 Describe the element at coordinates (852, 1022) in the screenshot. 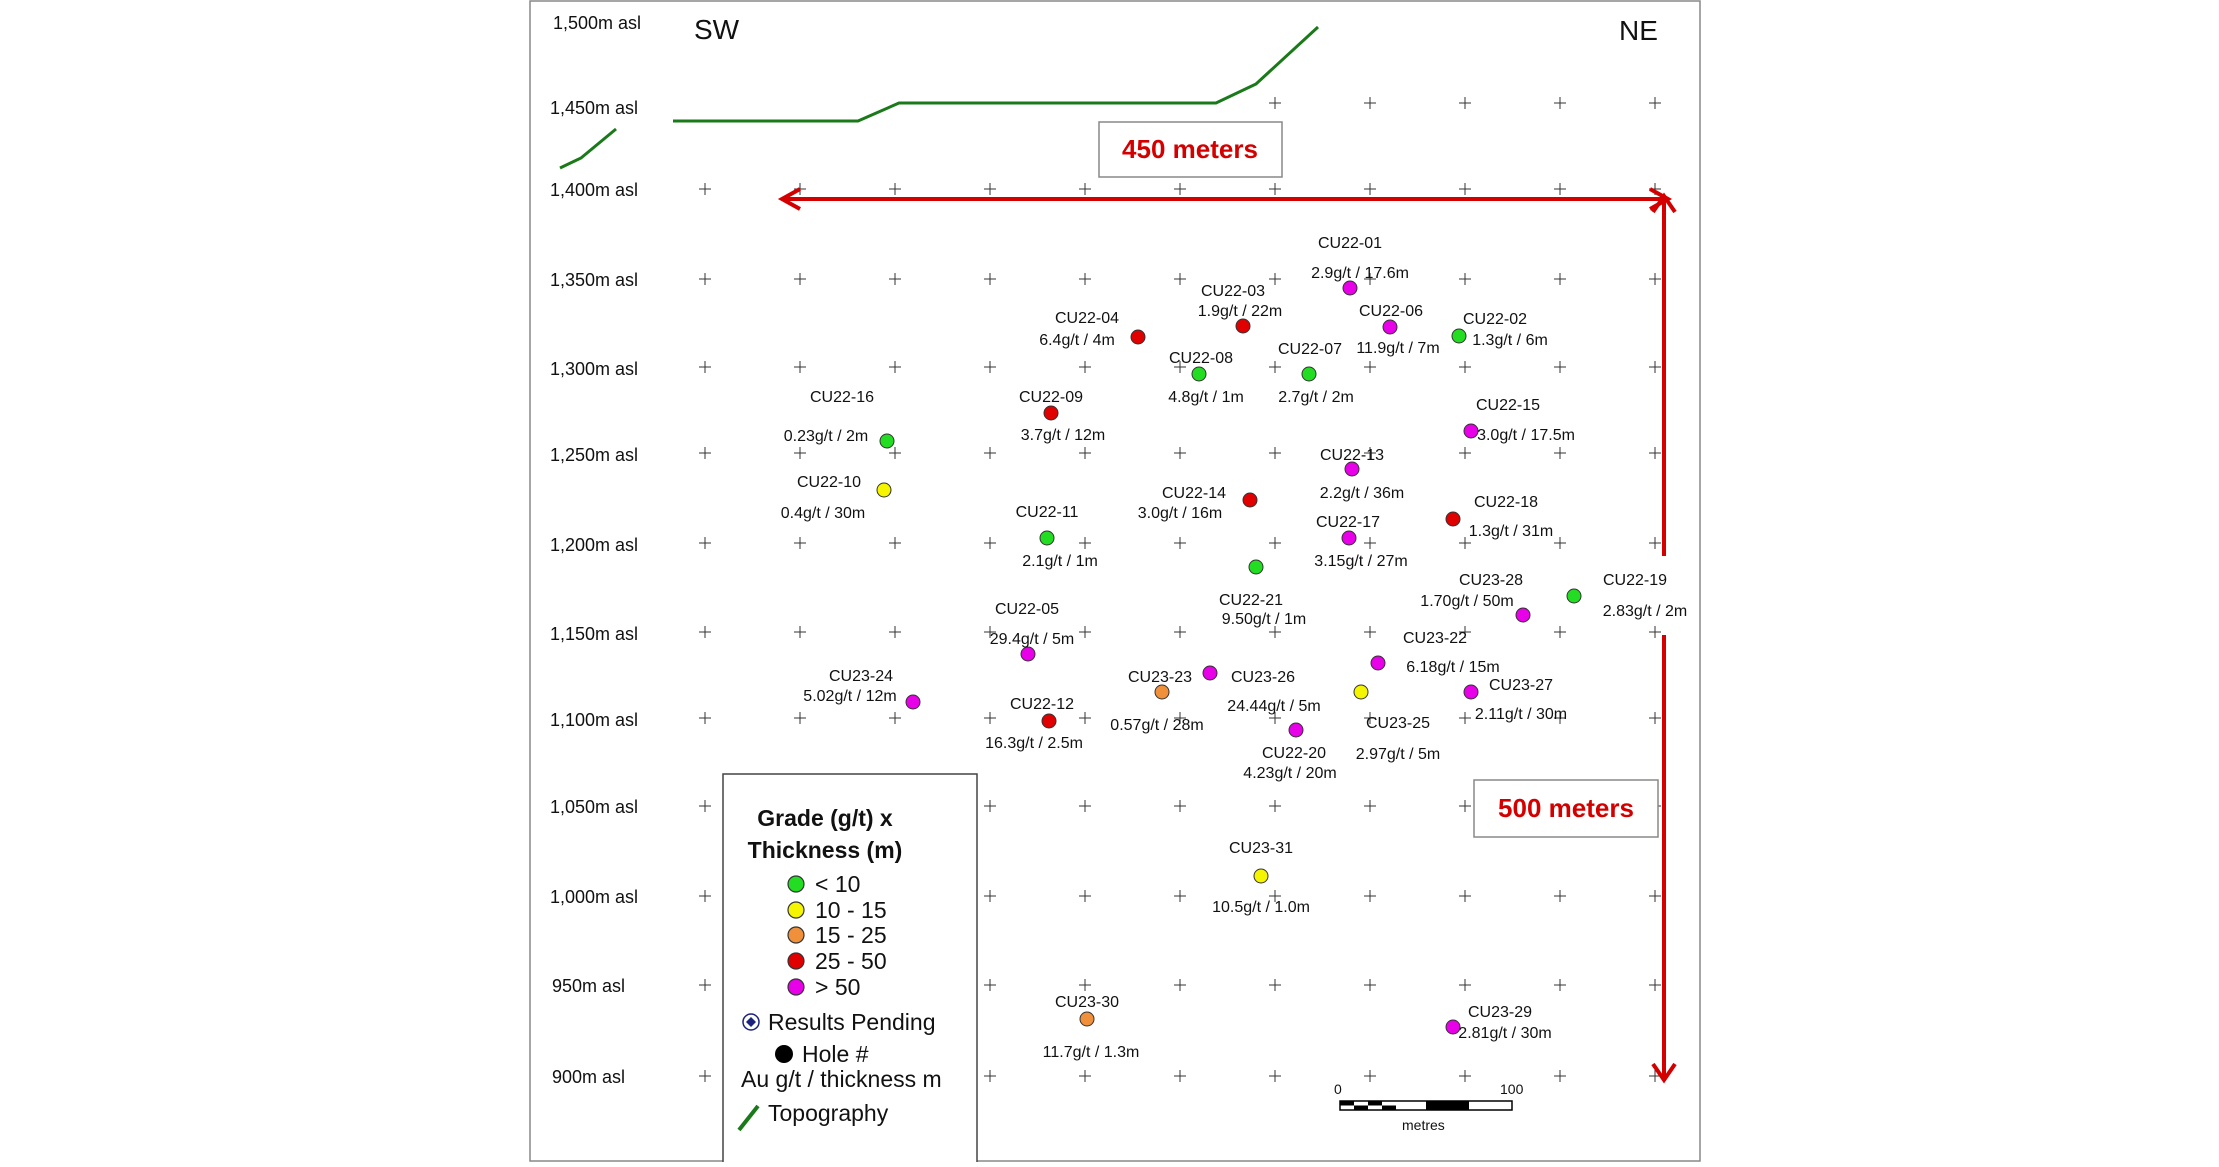

I see `legend-results-pending: Results Pending` at that location.